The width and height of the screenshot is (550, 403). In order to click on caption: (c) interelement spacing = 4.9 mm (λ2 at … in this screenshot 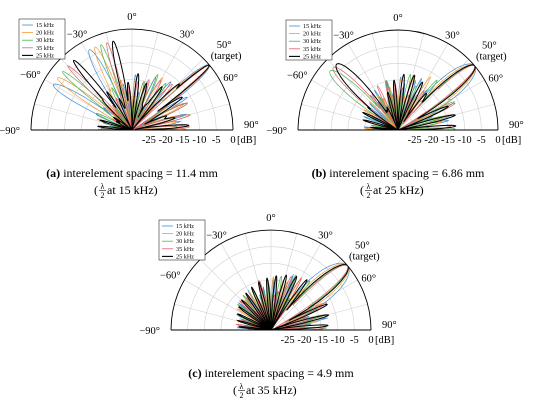, I will do `click(271, 383)`.